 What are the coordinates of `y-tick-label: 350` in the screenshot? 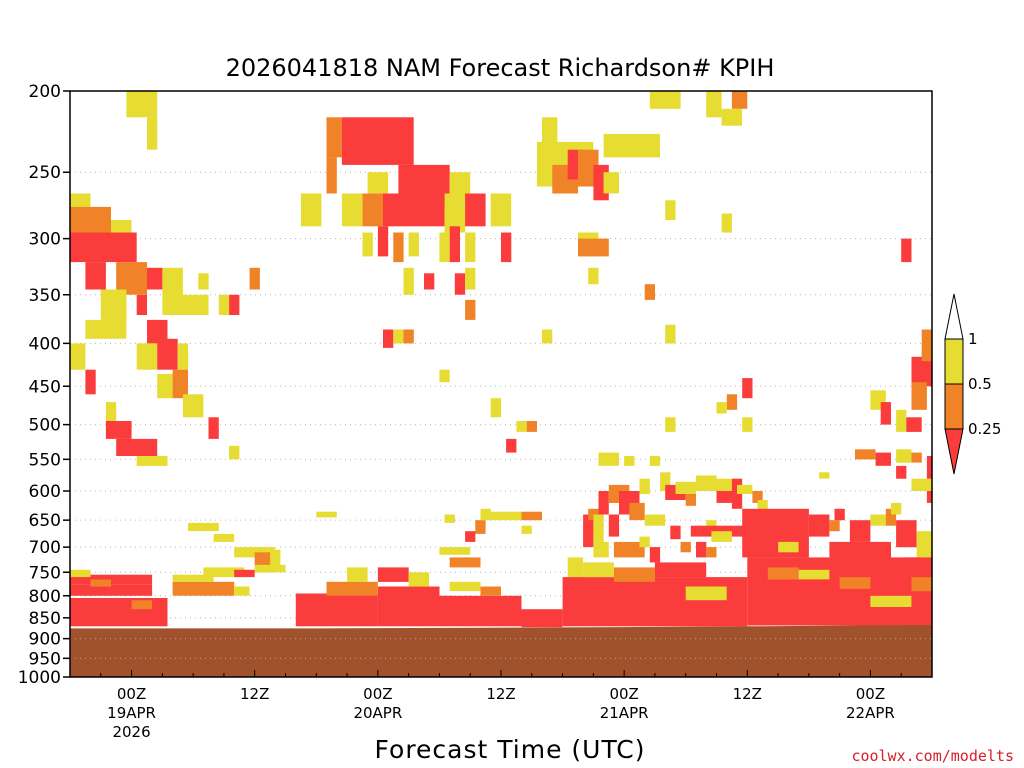 It's located at (45, 296).